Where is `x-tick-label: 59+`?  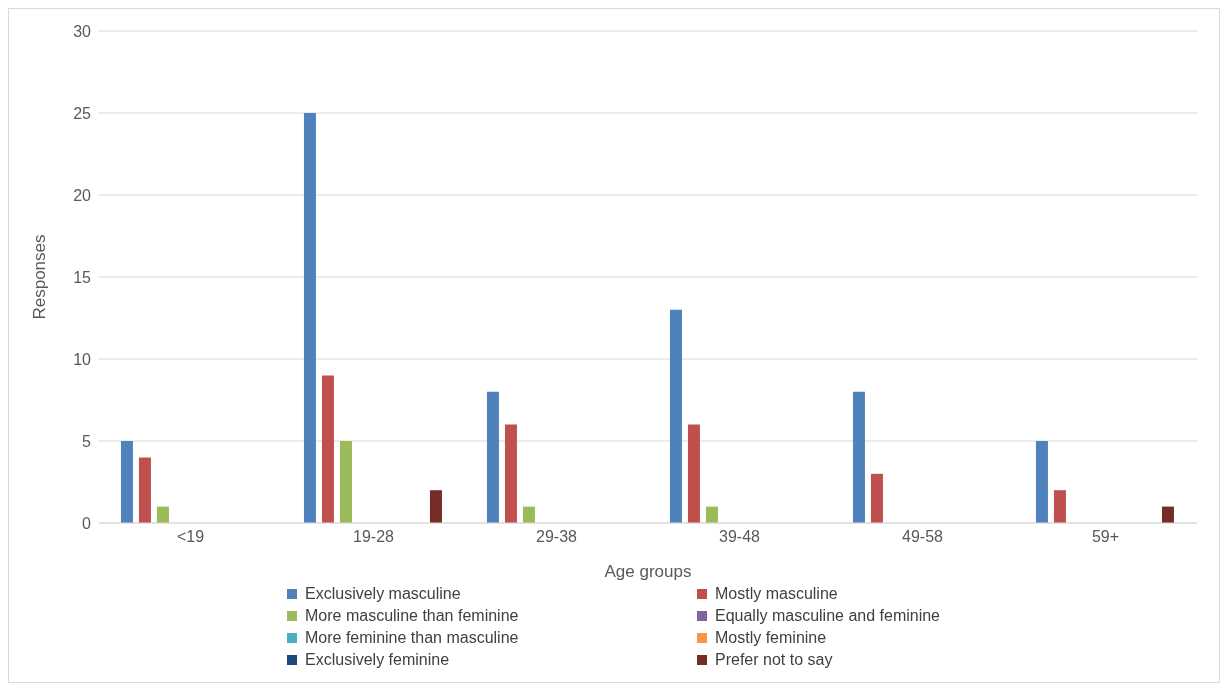
x-tick-label: 59+ is located at coordinates (1105, 537).